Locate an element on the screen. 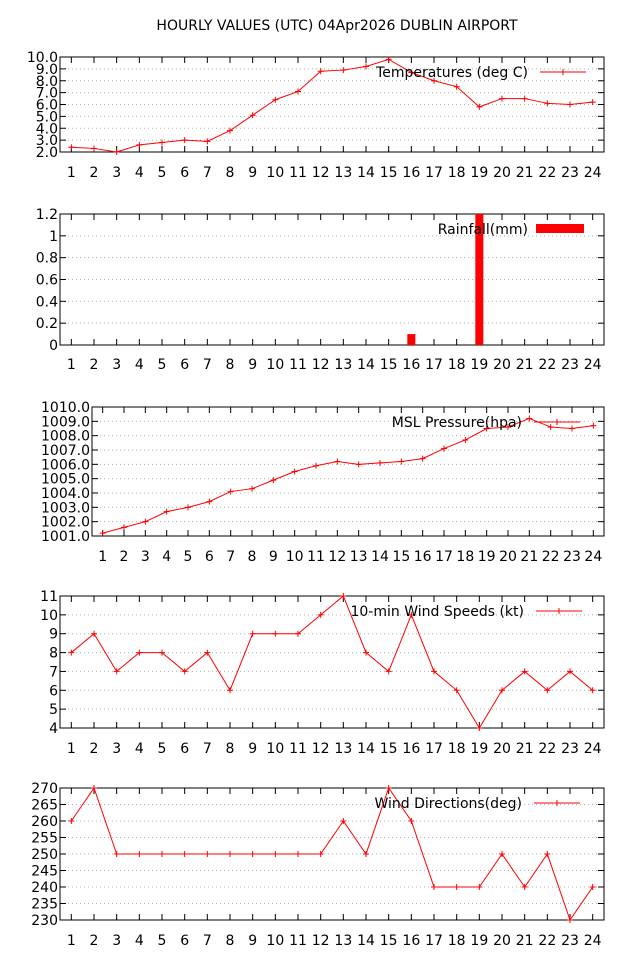  plot-frame is located at coordinates (332, 279).